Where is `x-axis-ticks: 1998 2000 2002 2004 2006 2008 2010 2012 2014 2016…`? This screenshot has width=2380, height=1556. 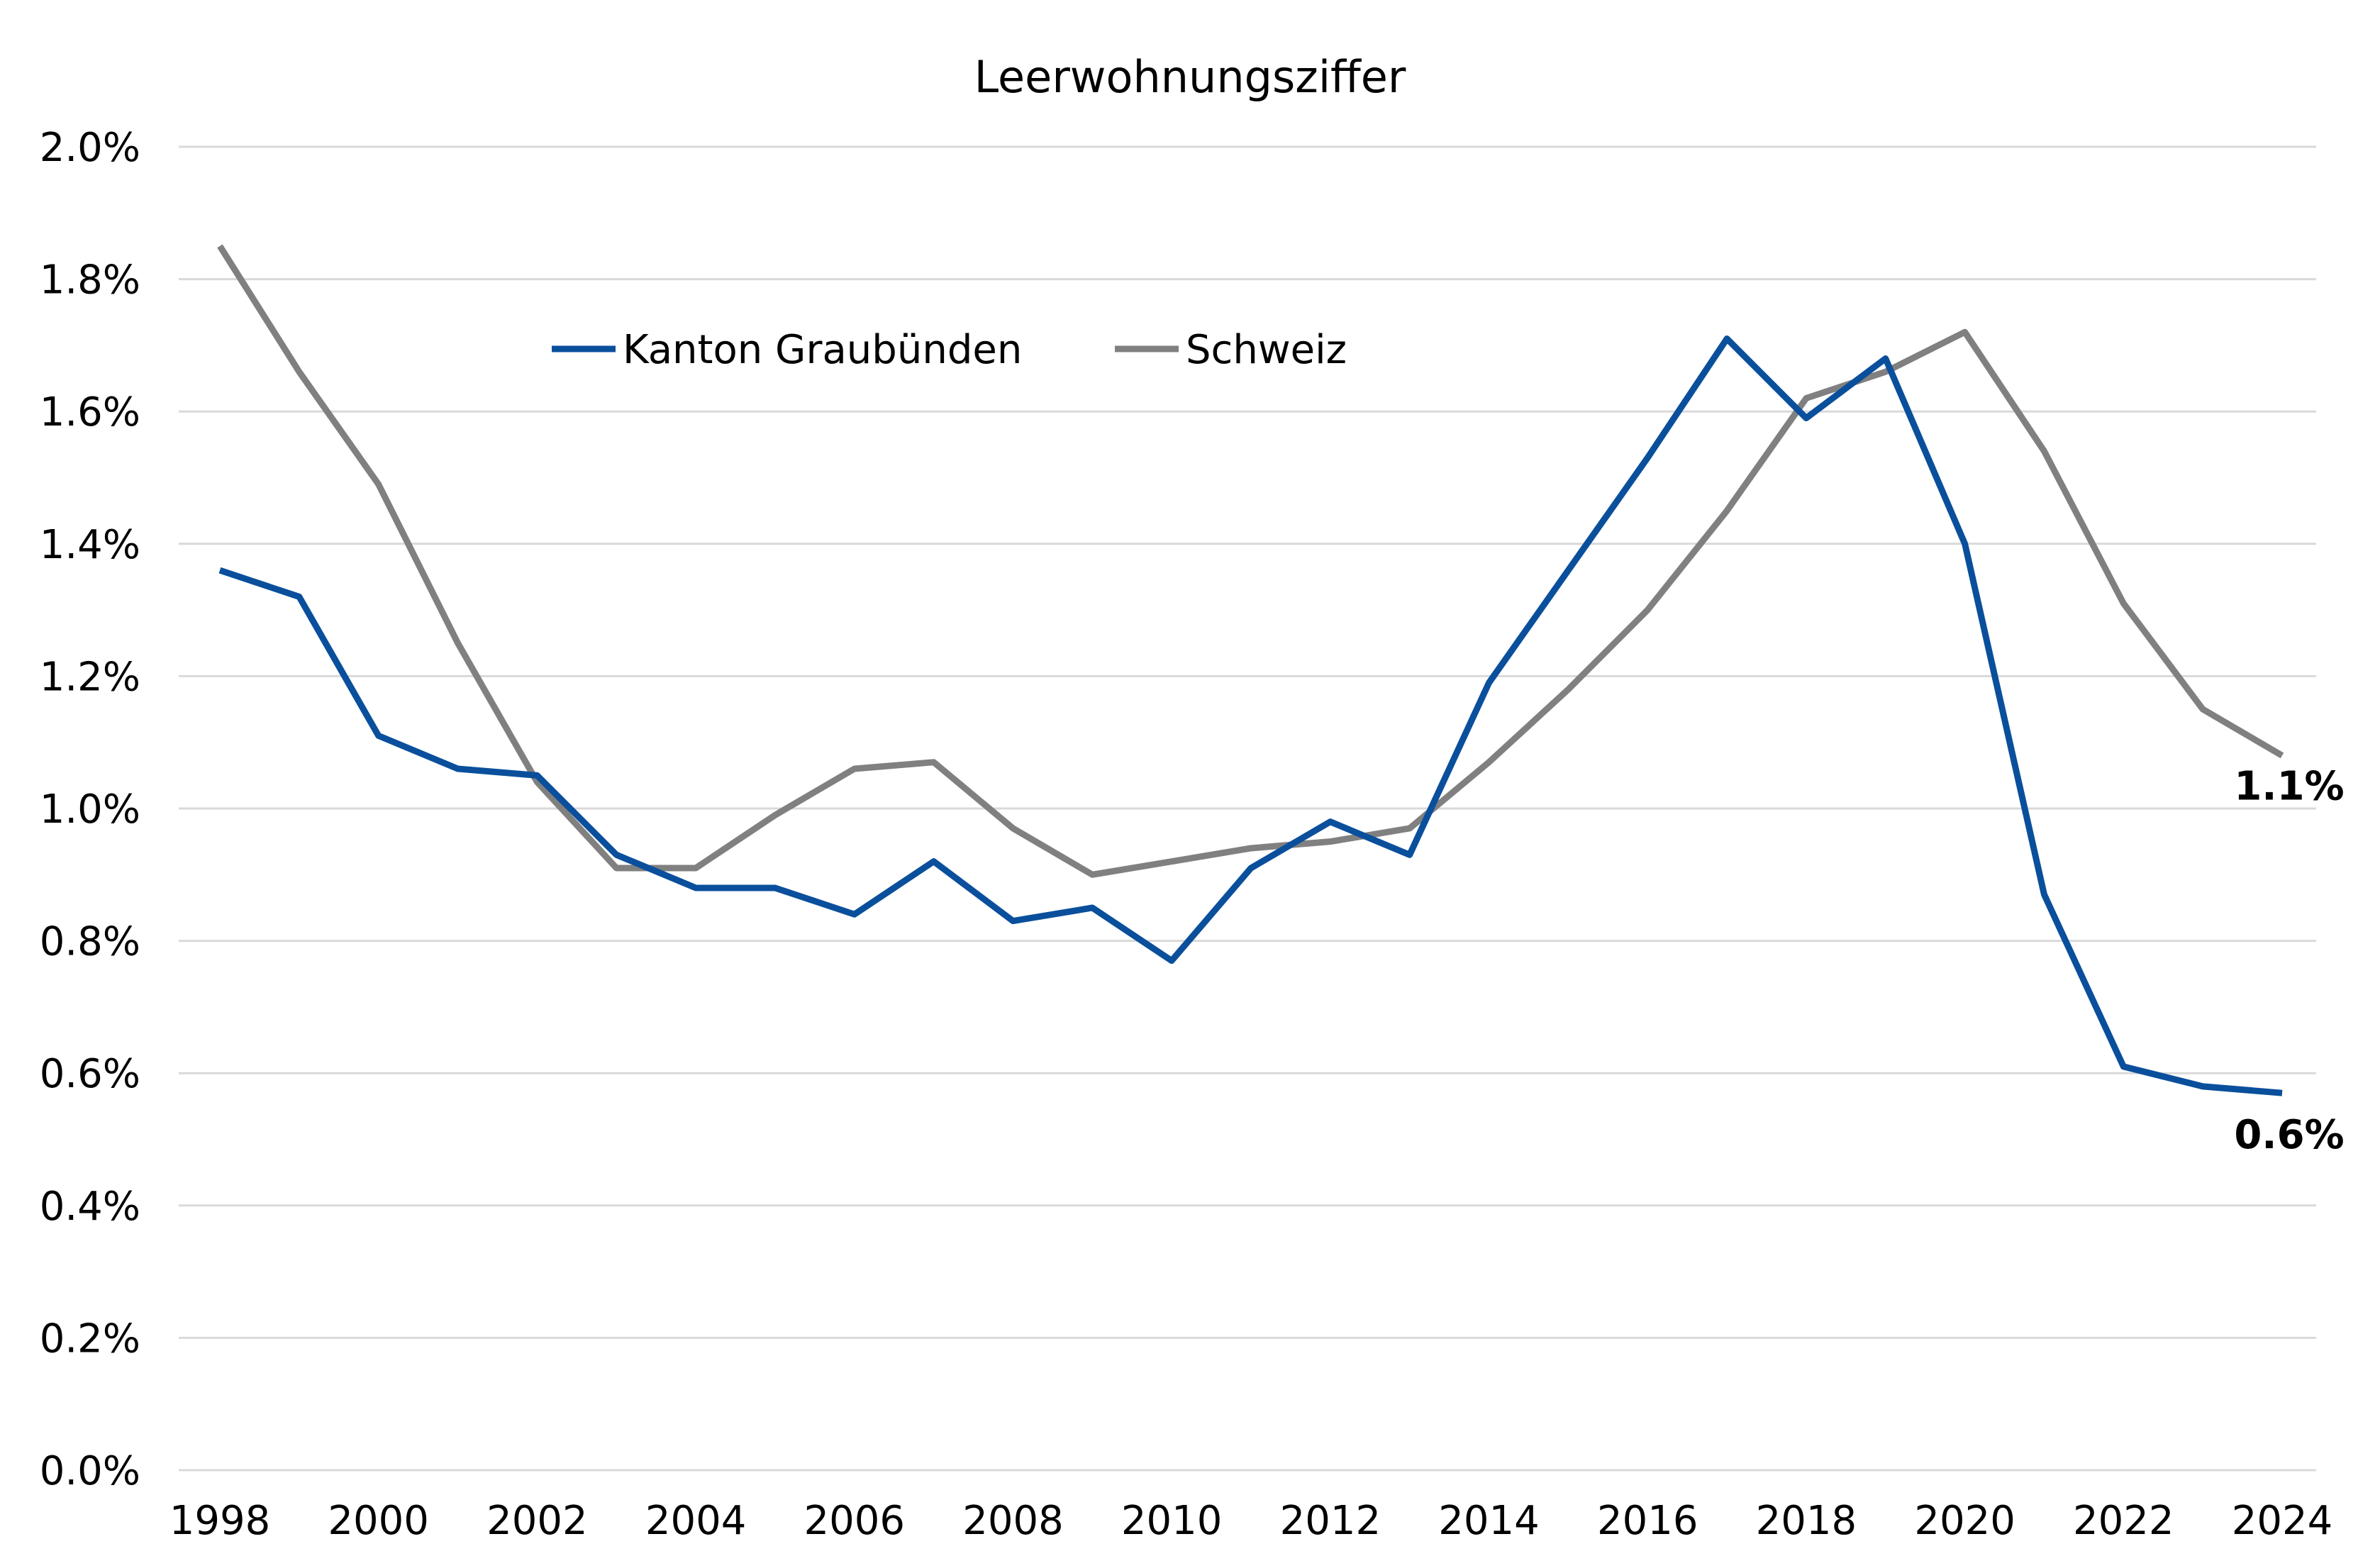 x-axis-ticks: 1998 2000 2002 2004 2006 2008 2010 2012 2014 2016… is located at coordinates (1251, 1521).